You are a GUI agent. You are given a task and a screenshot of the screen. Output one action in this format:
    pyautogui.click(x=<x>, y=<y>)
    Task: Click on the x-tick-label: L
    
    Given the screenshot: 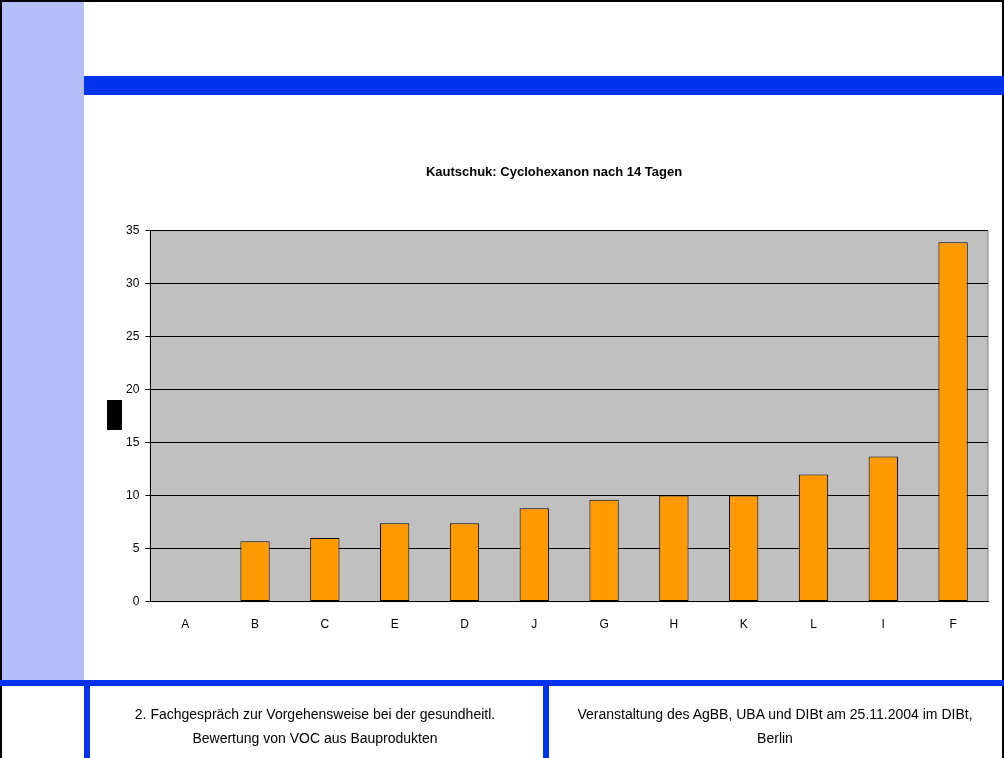 What is the action you would take?
    pyautogui.click(x=814, y=624)
    